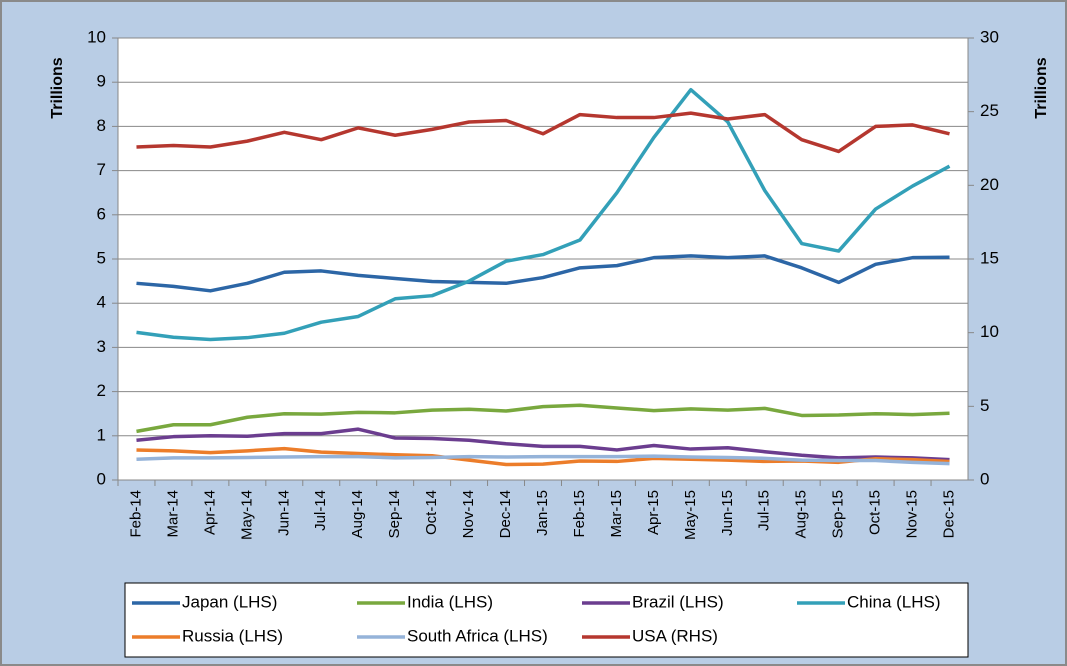  I want to click on y-tick-label: 0, so click(101, 478).